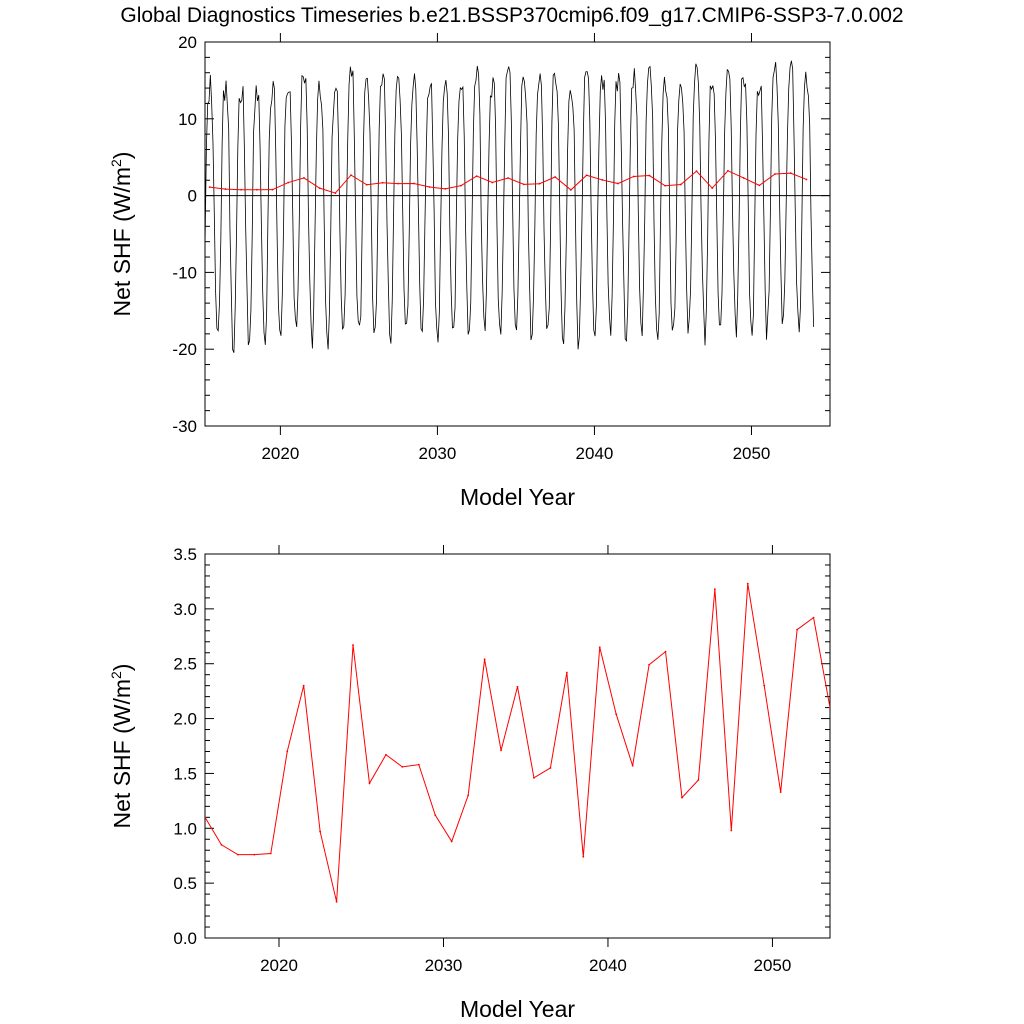 Image resolution: width=1024 pixels, height=1024 pixels. I want to click on y-tick-label: 3.0, so click(185, 609).